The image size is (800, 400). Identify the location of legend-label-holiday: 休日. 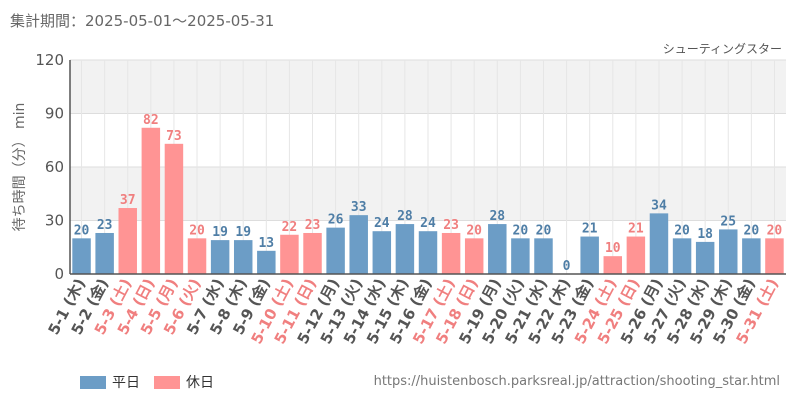
(200, 383).